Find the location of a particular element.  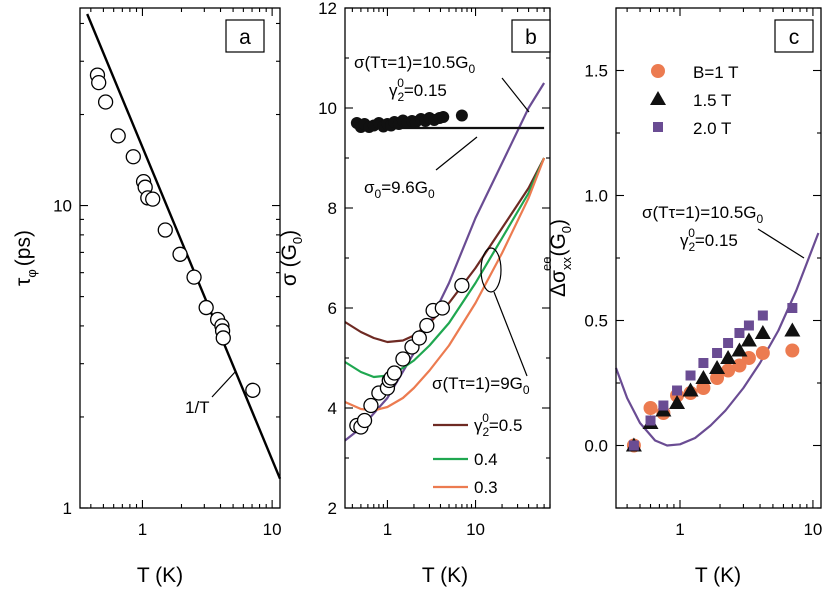

panel-c-legend-label-b20: 2.0 T is located at coordinates (712, 128).